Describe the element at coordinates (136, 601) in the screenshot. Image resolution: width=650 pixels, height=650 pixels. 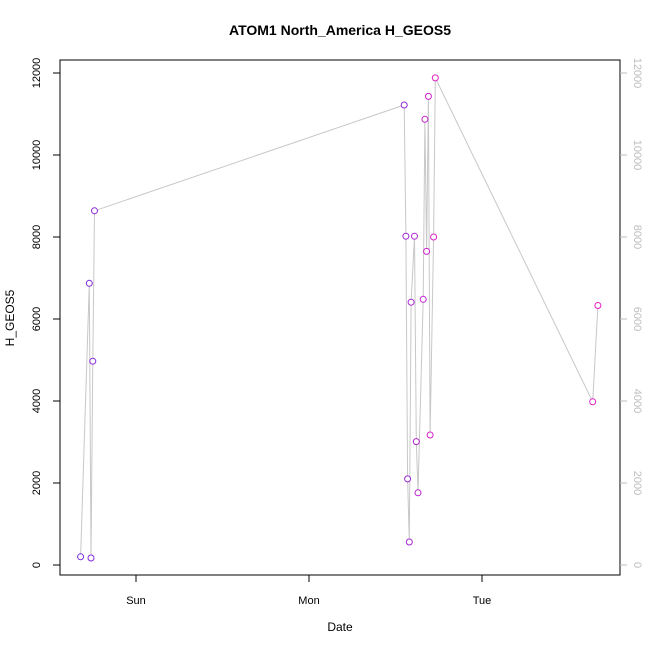
I see `x-tick-label: Sun` at that location.